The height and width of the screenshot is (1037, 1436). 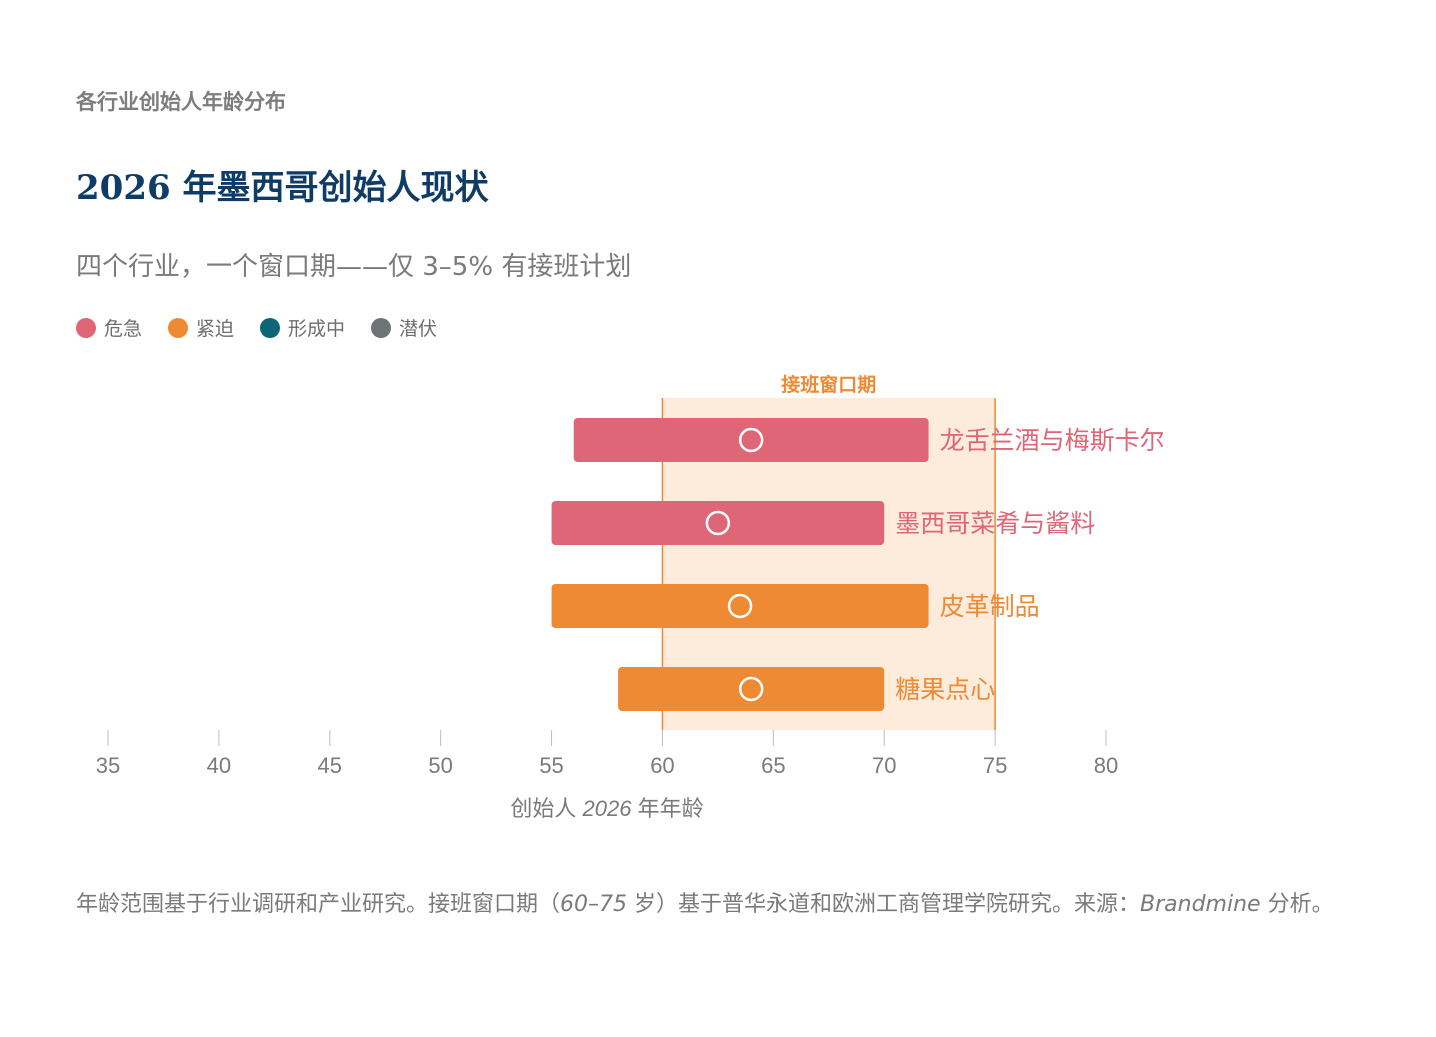 I want to click on row-label: 皮革制品, so click(x=990, y=607).